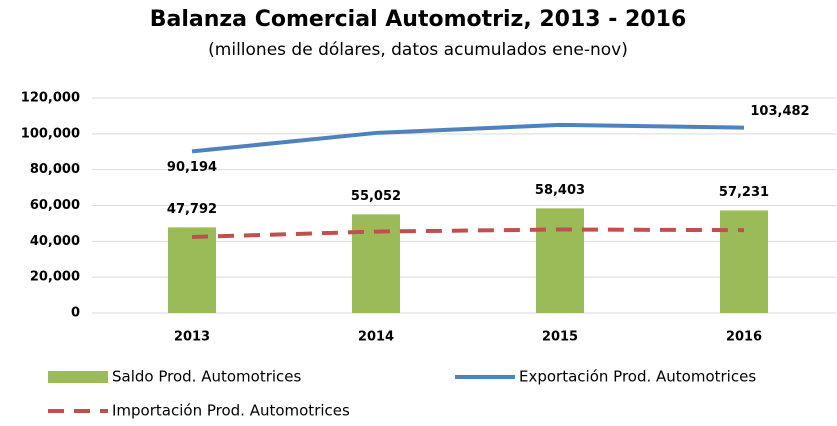 This screenshot has height=426, width=837. I want to click on data-label: 58,403, so click(560, 190).